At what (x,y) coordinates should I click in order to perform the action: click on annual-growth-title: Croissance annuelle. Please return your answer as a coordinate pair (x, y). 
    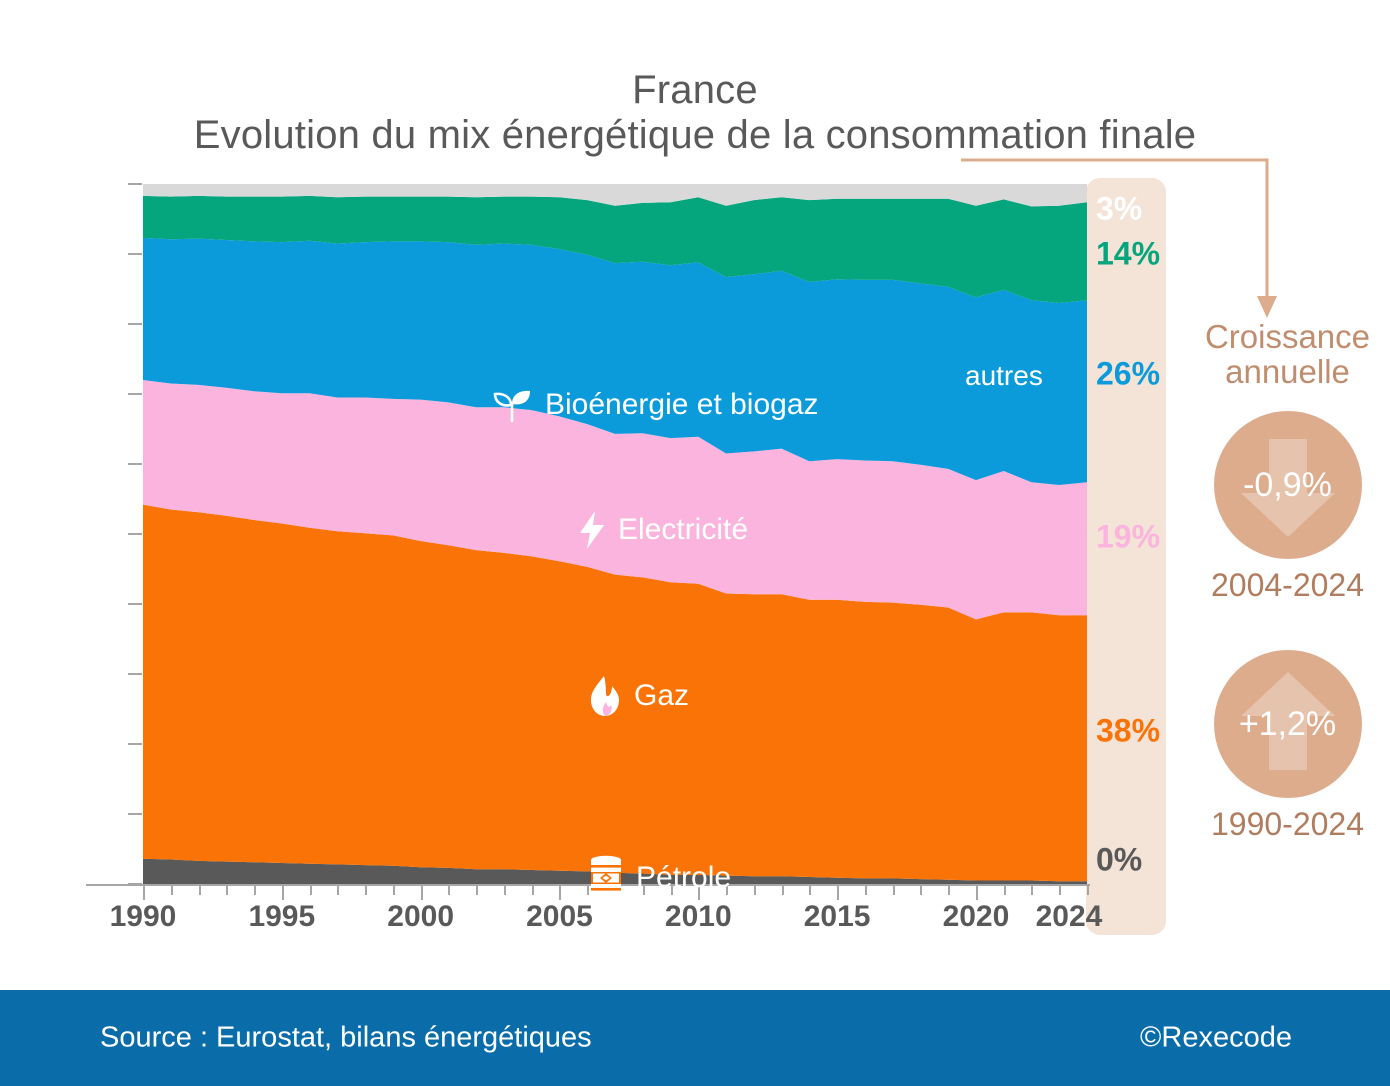
    Looking at the image, I should click on (1287, 354).